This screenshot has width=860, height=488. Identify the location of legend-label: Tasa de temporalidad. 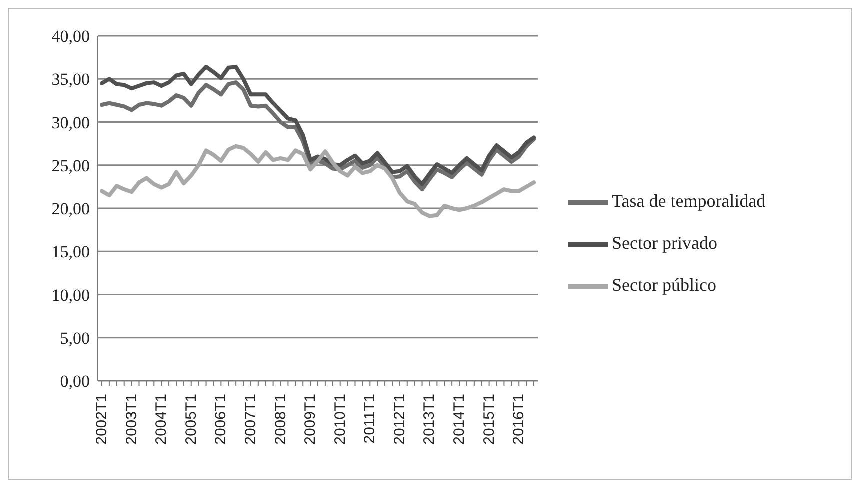
(689, 201).